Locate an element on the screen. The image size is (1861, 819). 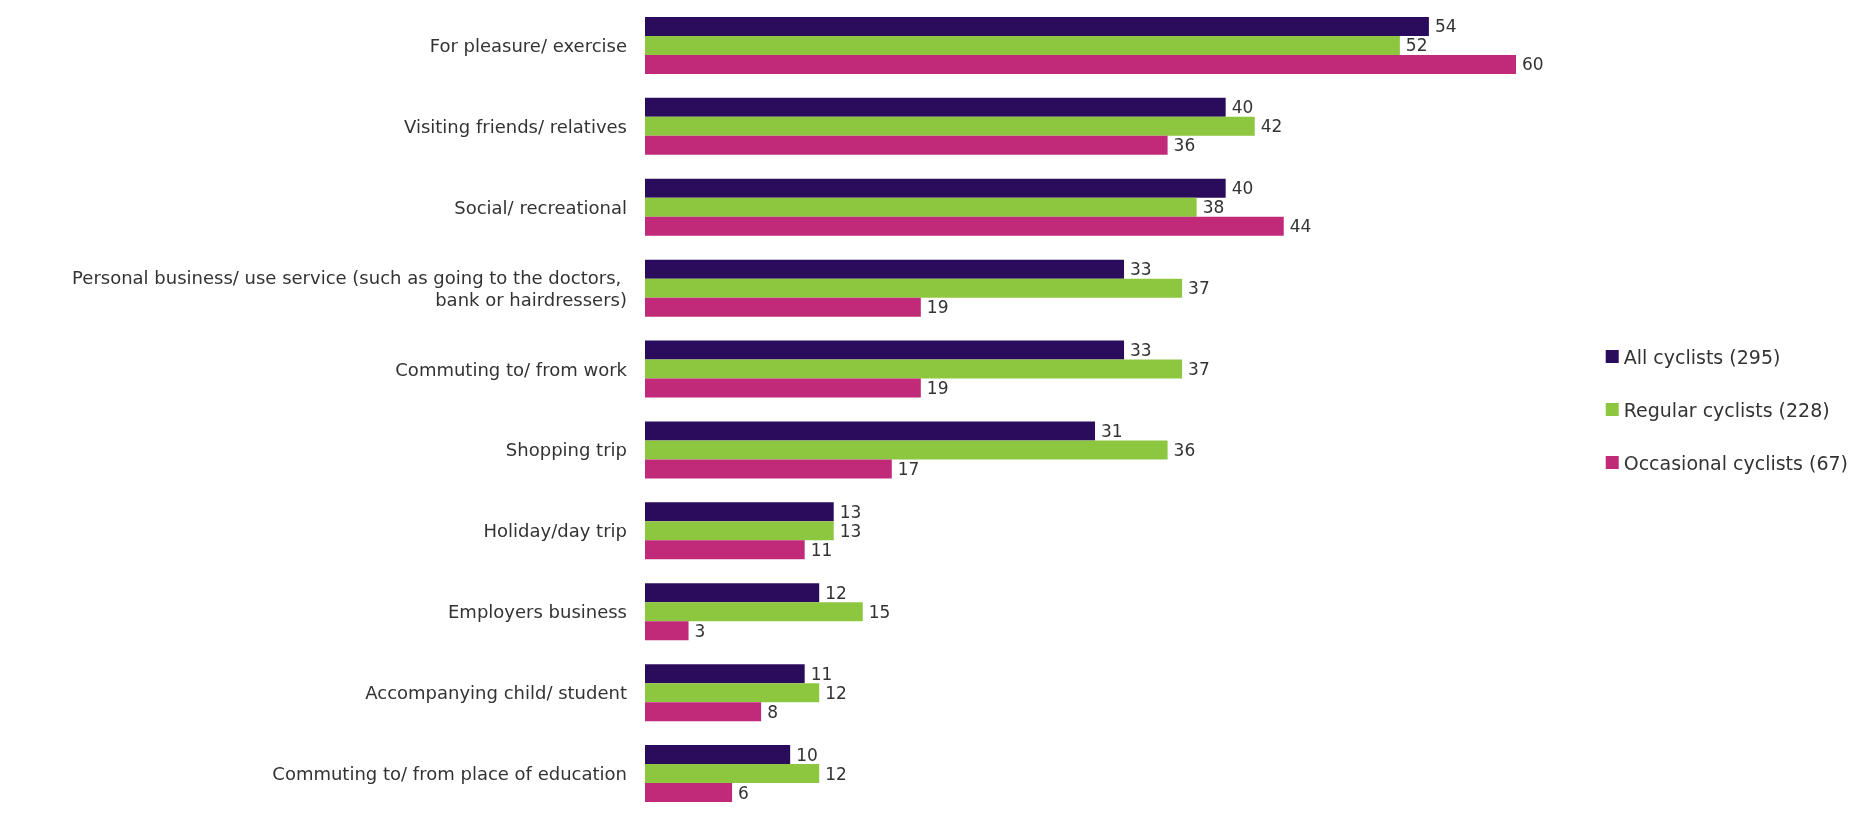
legend-label: Regular cyclists (228) is located at coordinates (1726, 409).